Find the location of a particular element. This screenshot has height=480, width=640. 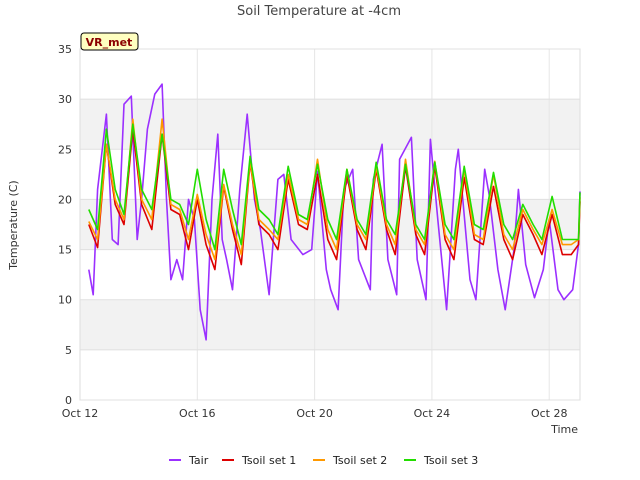

x-axis: Oct 12 Oct 16 Oct 20 Oct 24 Oct 28 is located at coordinates (315, 413).